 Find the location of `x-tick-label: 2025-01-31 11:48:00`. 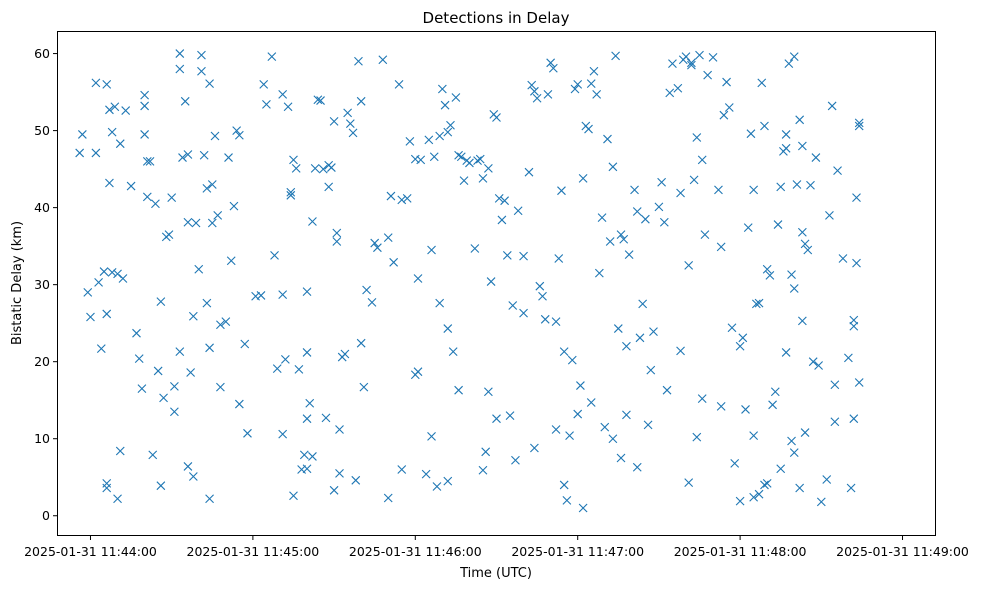

x-tick-label: 2025-01-31 11:48:00 is located at coordinates (740, 551).